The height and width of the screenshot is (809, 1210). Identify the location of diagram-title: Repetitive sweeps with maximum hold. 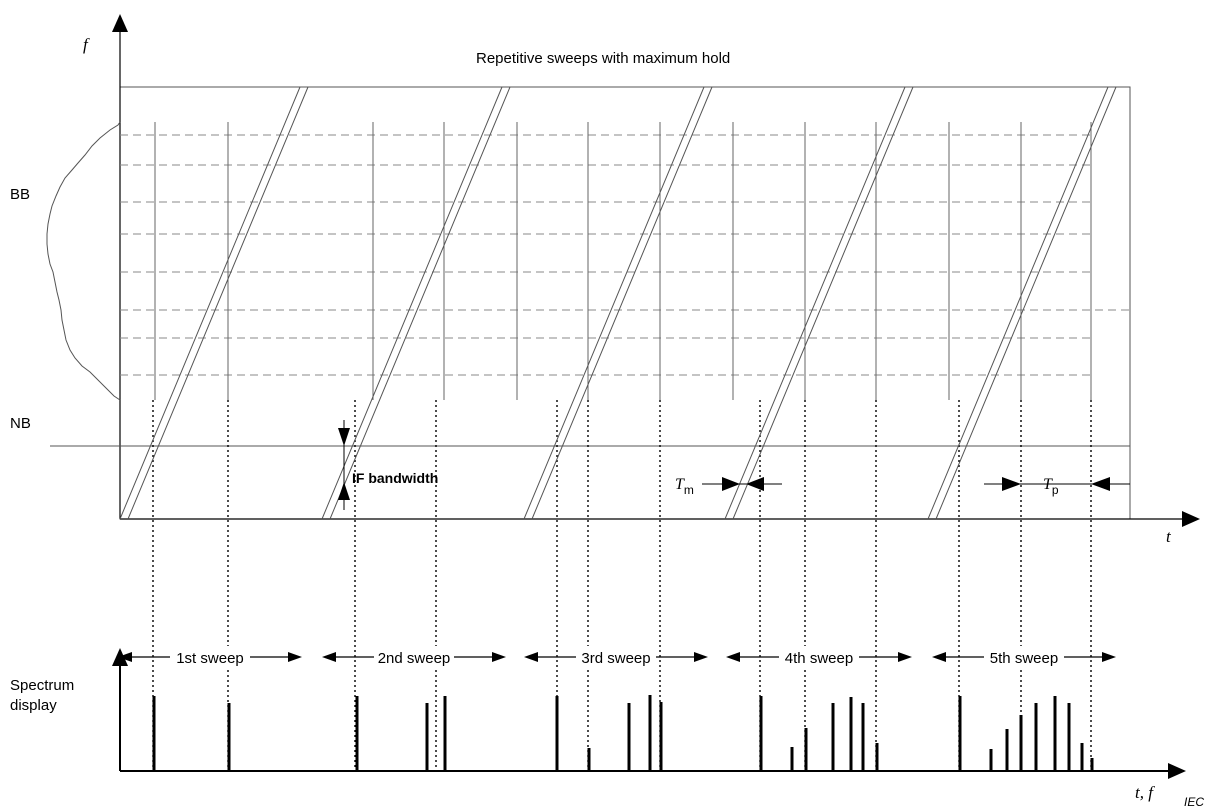
(603, 58).